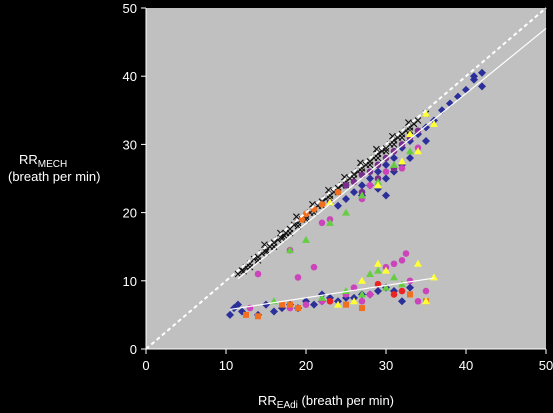 Image resolution: width=553 pixels, height=413 pixels. Describe the element at coordinates (28, 159) in the screenshot. I see `y-axis-title-main: RR` at that location.